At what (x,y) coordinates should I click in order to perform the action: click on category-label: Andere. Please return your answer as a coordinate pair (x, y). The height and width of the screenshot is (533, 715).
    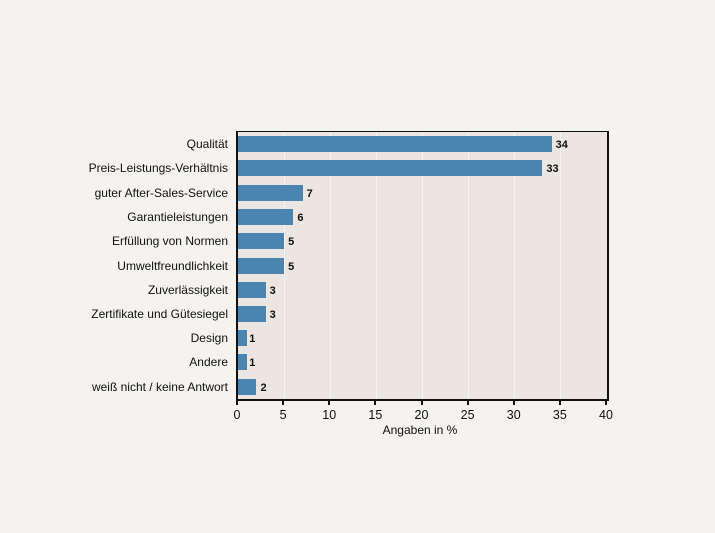
    Looking at the image, I should click on (208, 362).